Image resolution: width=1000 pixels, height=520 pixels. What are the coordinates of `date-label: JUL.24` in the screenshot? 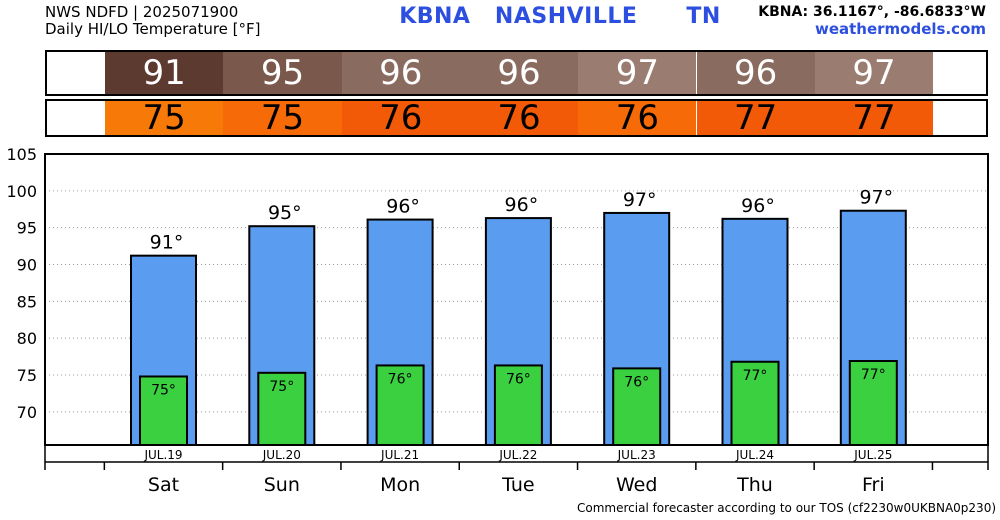 It's located at (754, 455).